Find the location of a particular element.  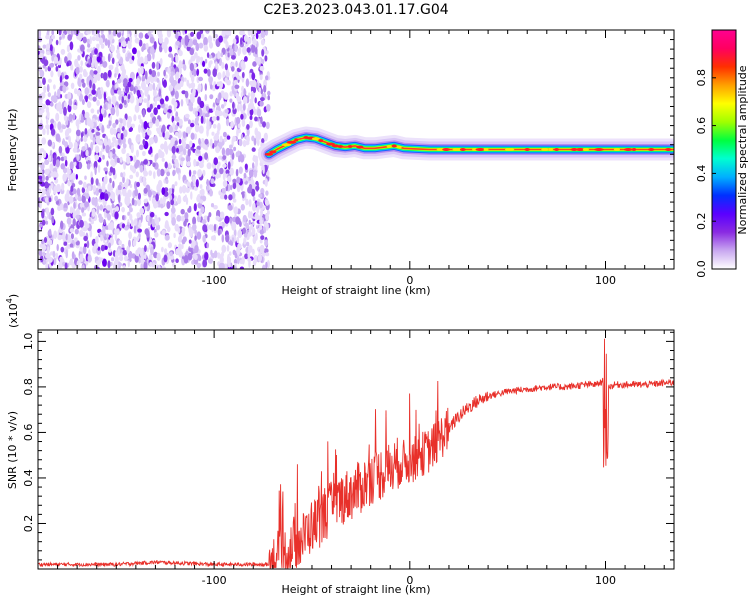

signal-trace is located at coordinates (465, 146).